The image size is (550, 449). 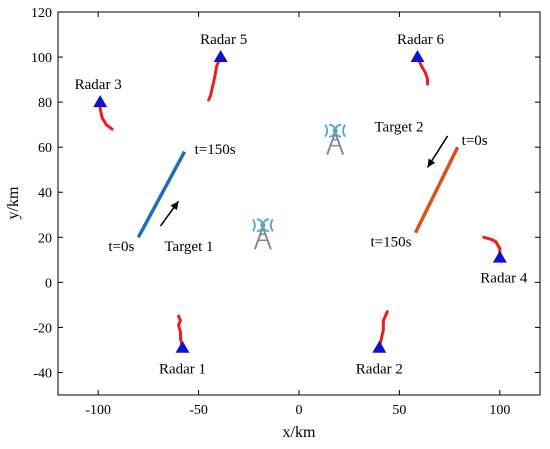 I want to click on y-tick-label: 80, so click(x=45, y=103).